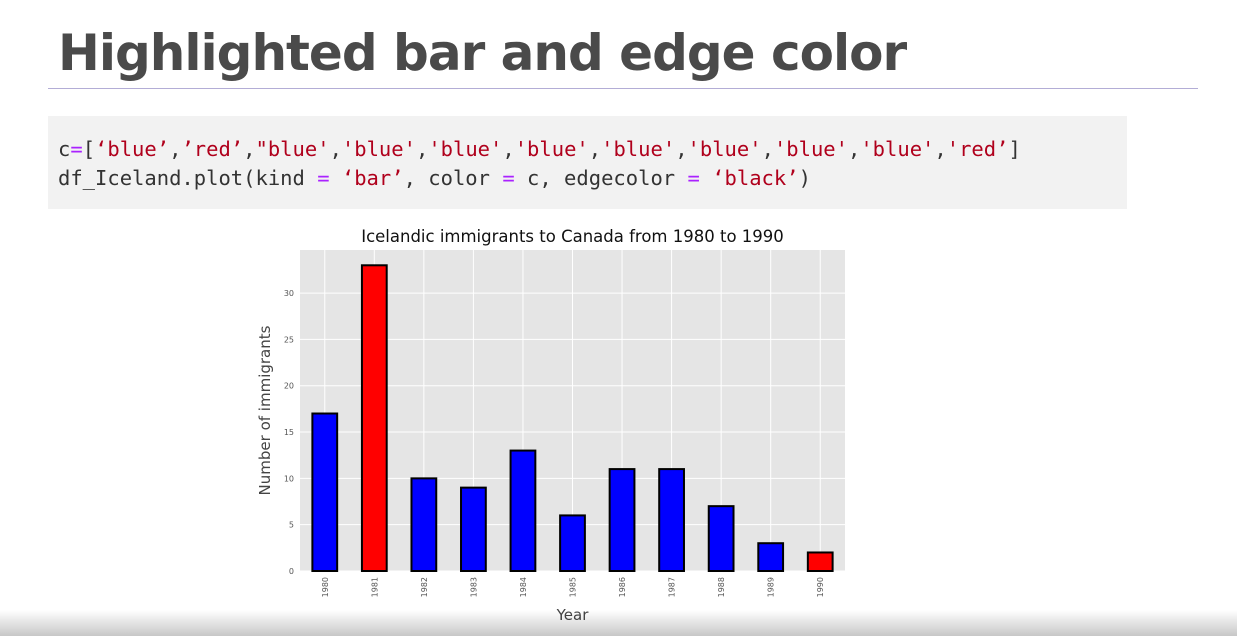 This screenshot has height=636, width=1237. I want to click on y-tick-label: 15, so click(289, 432).